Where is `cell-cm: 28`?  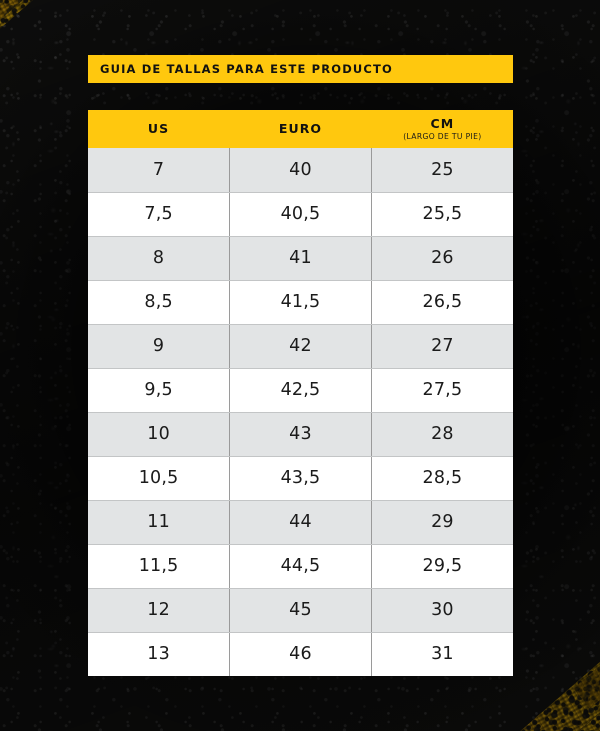
cell-cm: 28 is located at coordinates (442, 434).